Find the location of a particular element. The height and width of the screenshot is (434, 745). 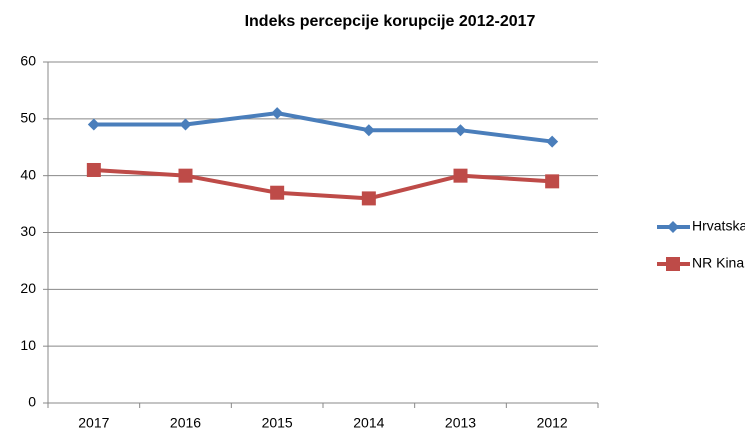

x-tick-label: 2013 is located at coordinates (460, 423).